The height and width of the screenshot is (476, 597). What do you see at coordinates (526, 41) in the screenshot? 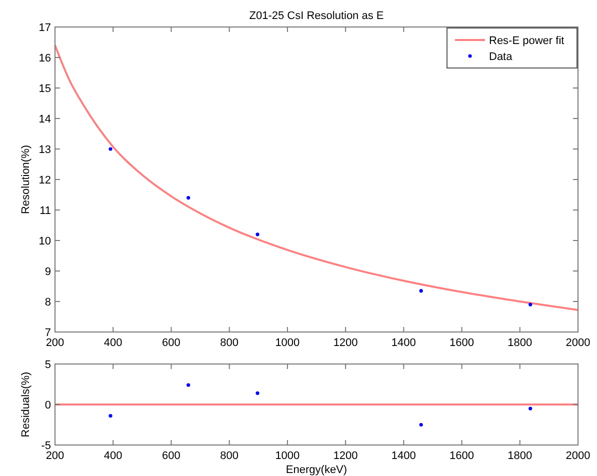
I see `legend-label: Res-E power fit` at bounding box center [526, 41].